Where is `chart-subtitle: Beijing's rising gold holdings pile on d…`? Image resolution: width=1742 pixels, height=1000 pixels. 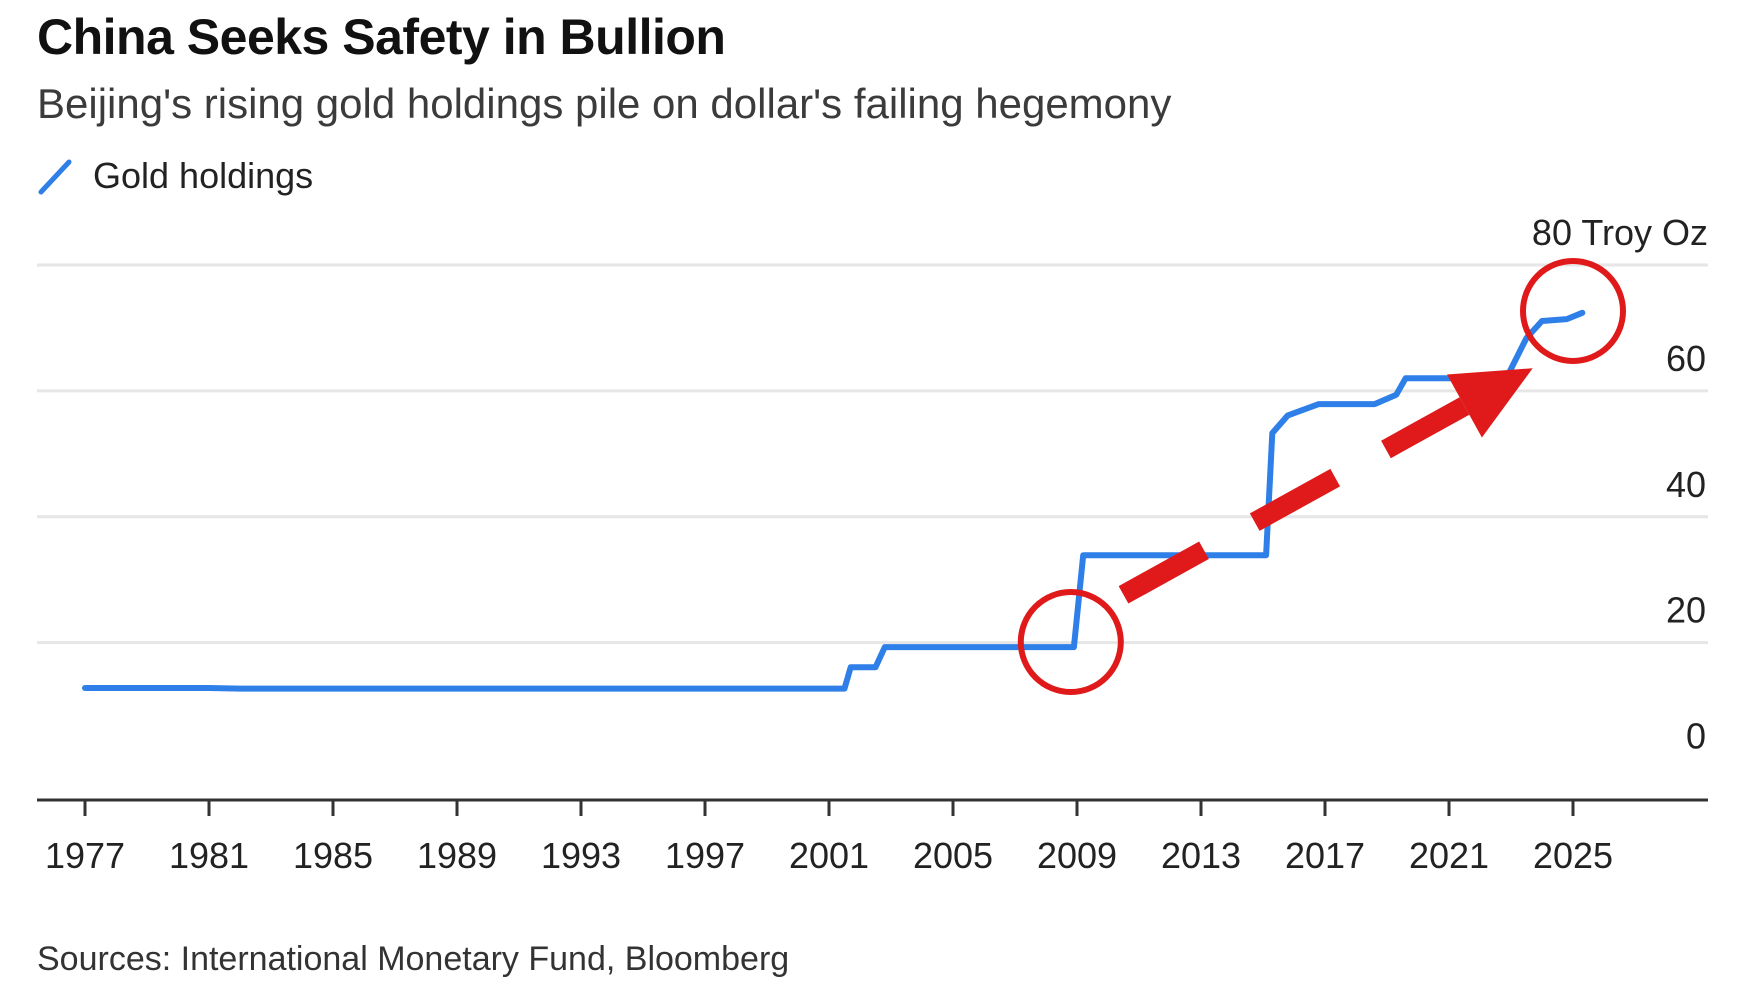 chart-subtitle: Beijing's rising gold holdings pile on d… is located at coordinates (604, 103).